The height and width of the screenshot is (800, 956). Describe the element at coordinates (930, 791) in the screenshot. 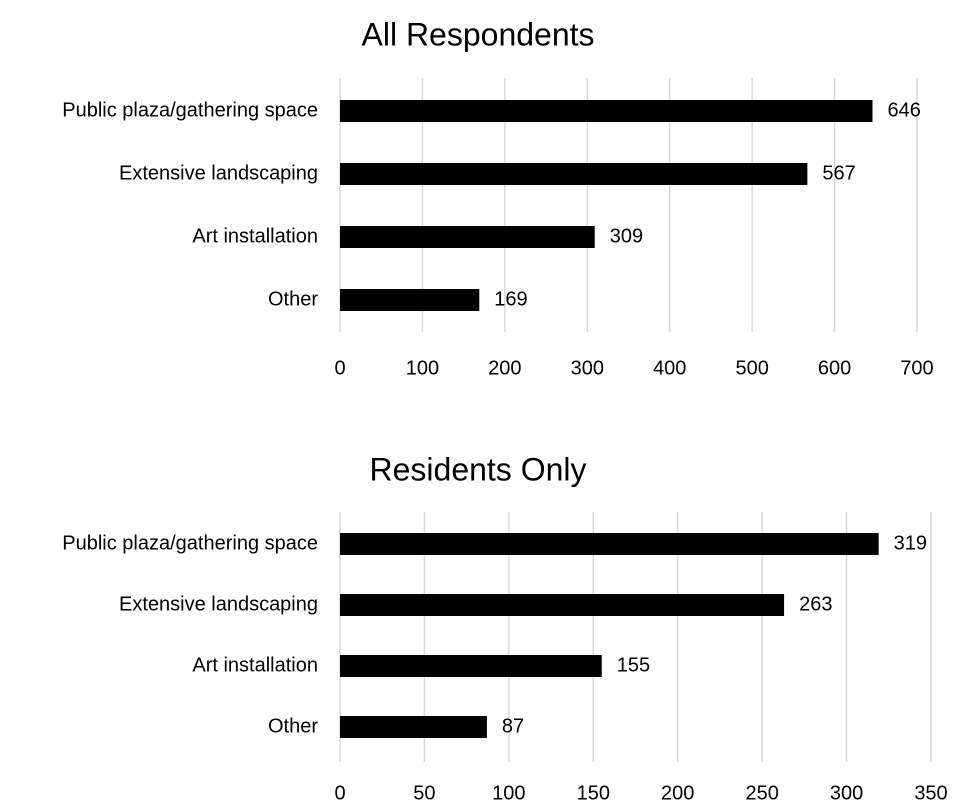

I see `x-tick-label: 350` at that location.